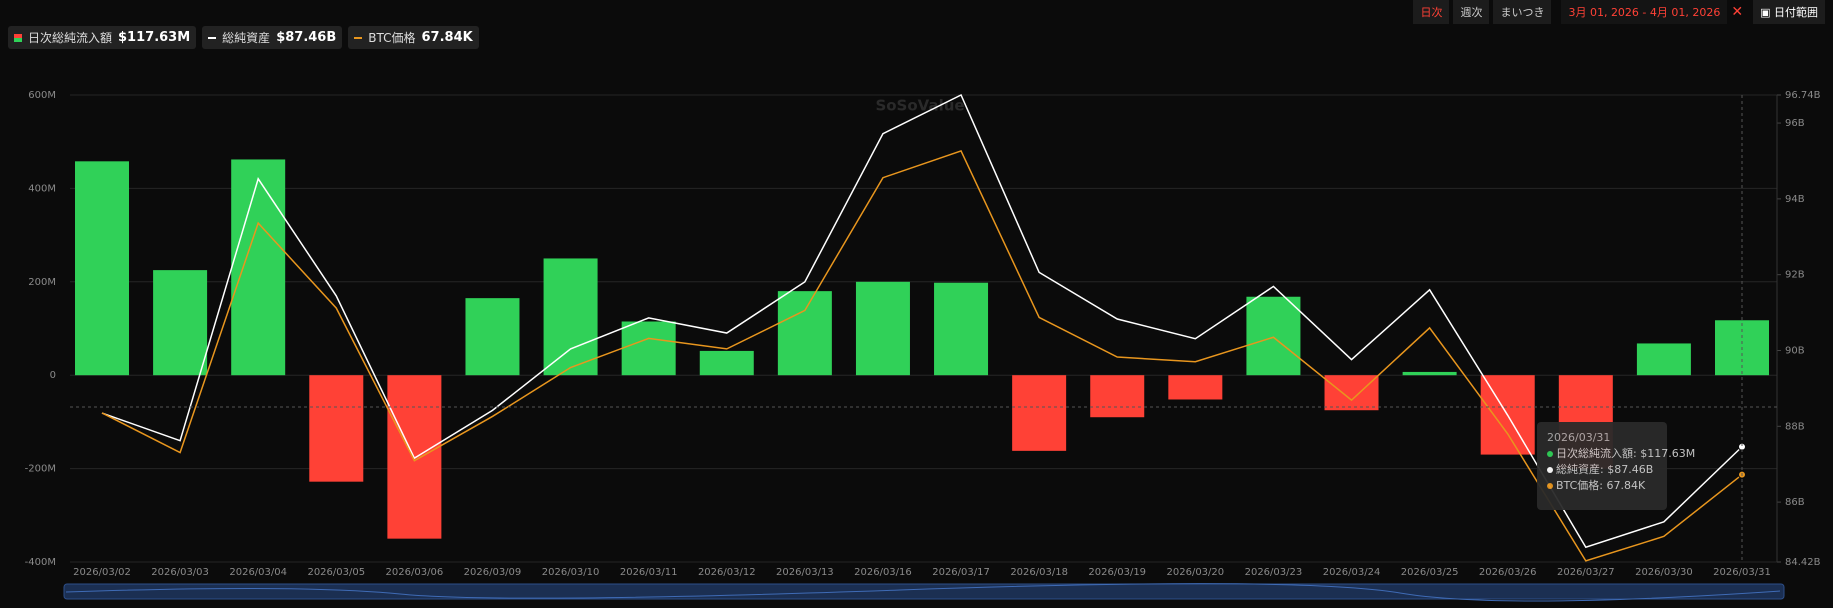 The height and width of the screenshot is (608, 1833). I want to click on watermark: SoSoValue, so click(919, 106).